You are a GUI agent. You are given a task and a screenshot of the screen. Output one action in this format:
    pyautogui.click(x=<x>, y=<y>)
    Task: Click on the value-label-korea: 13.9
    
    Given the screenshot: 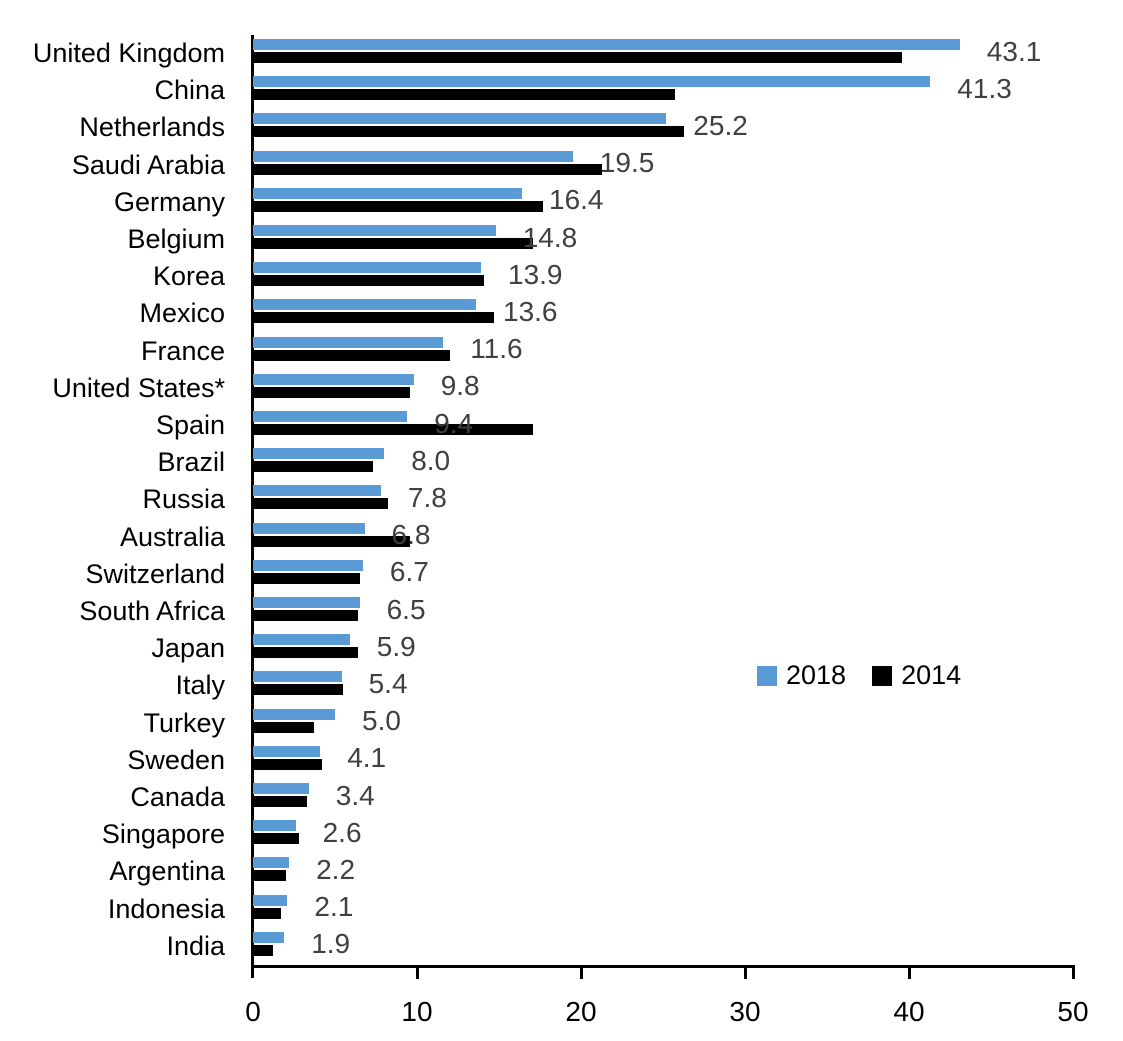 What is the action you would take?
    pyautogui.click(x=535, y=274)
    